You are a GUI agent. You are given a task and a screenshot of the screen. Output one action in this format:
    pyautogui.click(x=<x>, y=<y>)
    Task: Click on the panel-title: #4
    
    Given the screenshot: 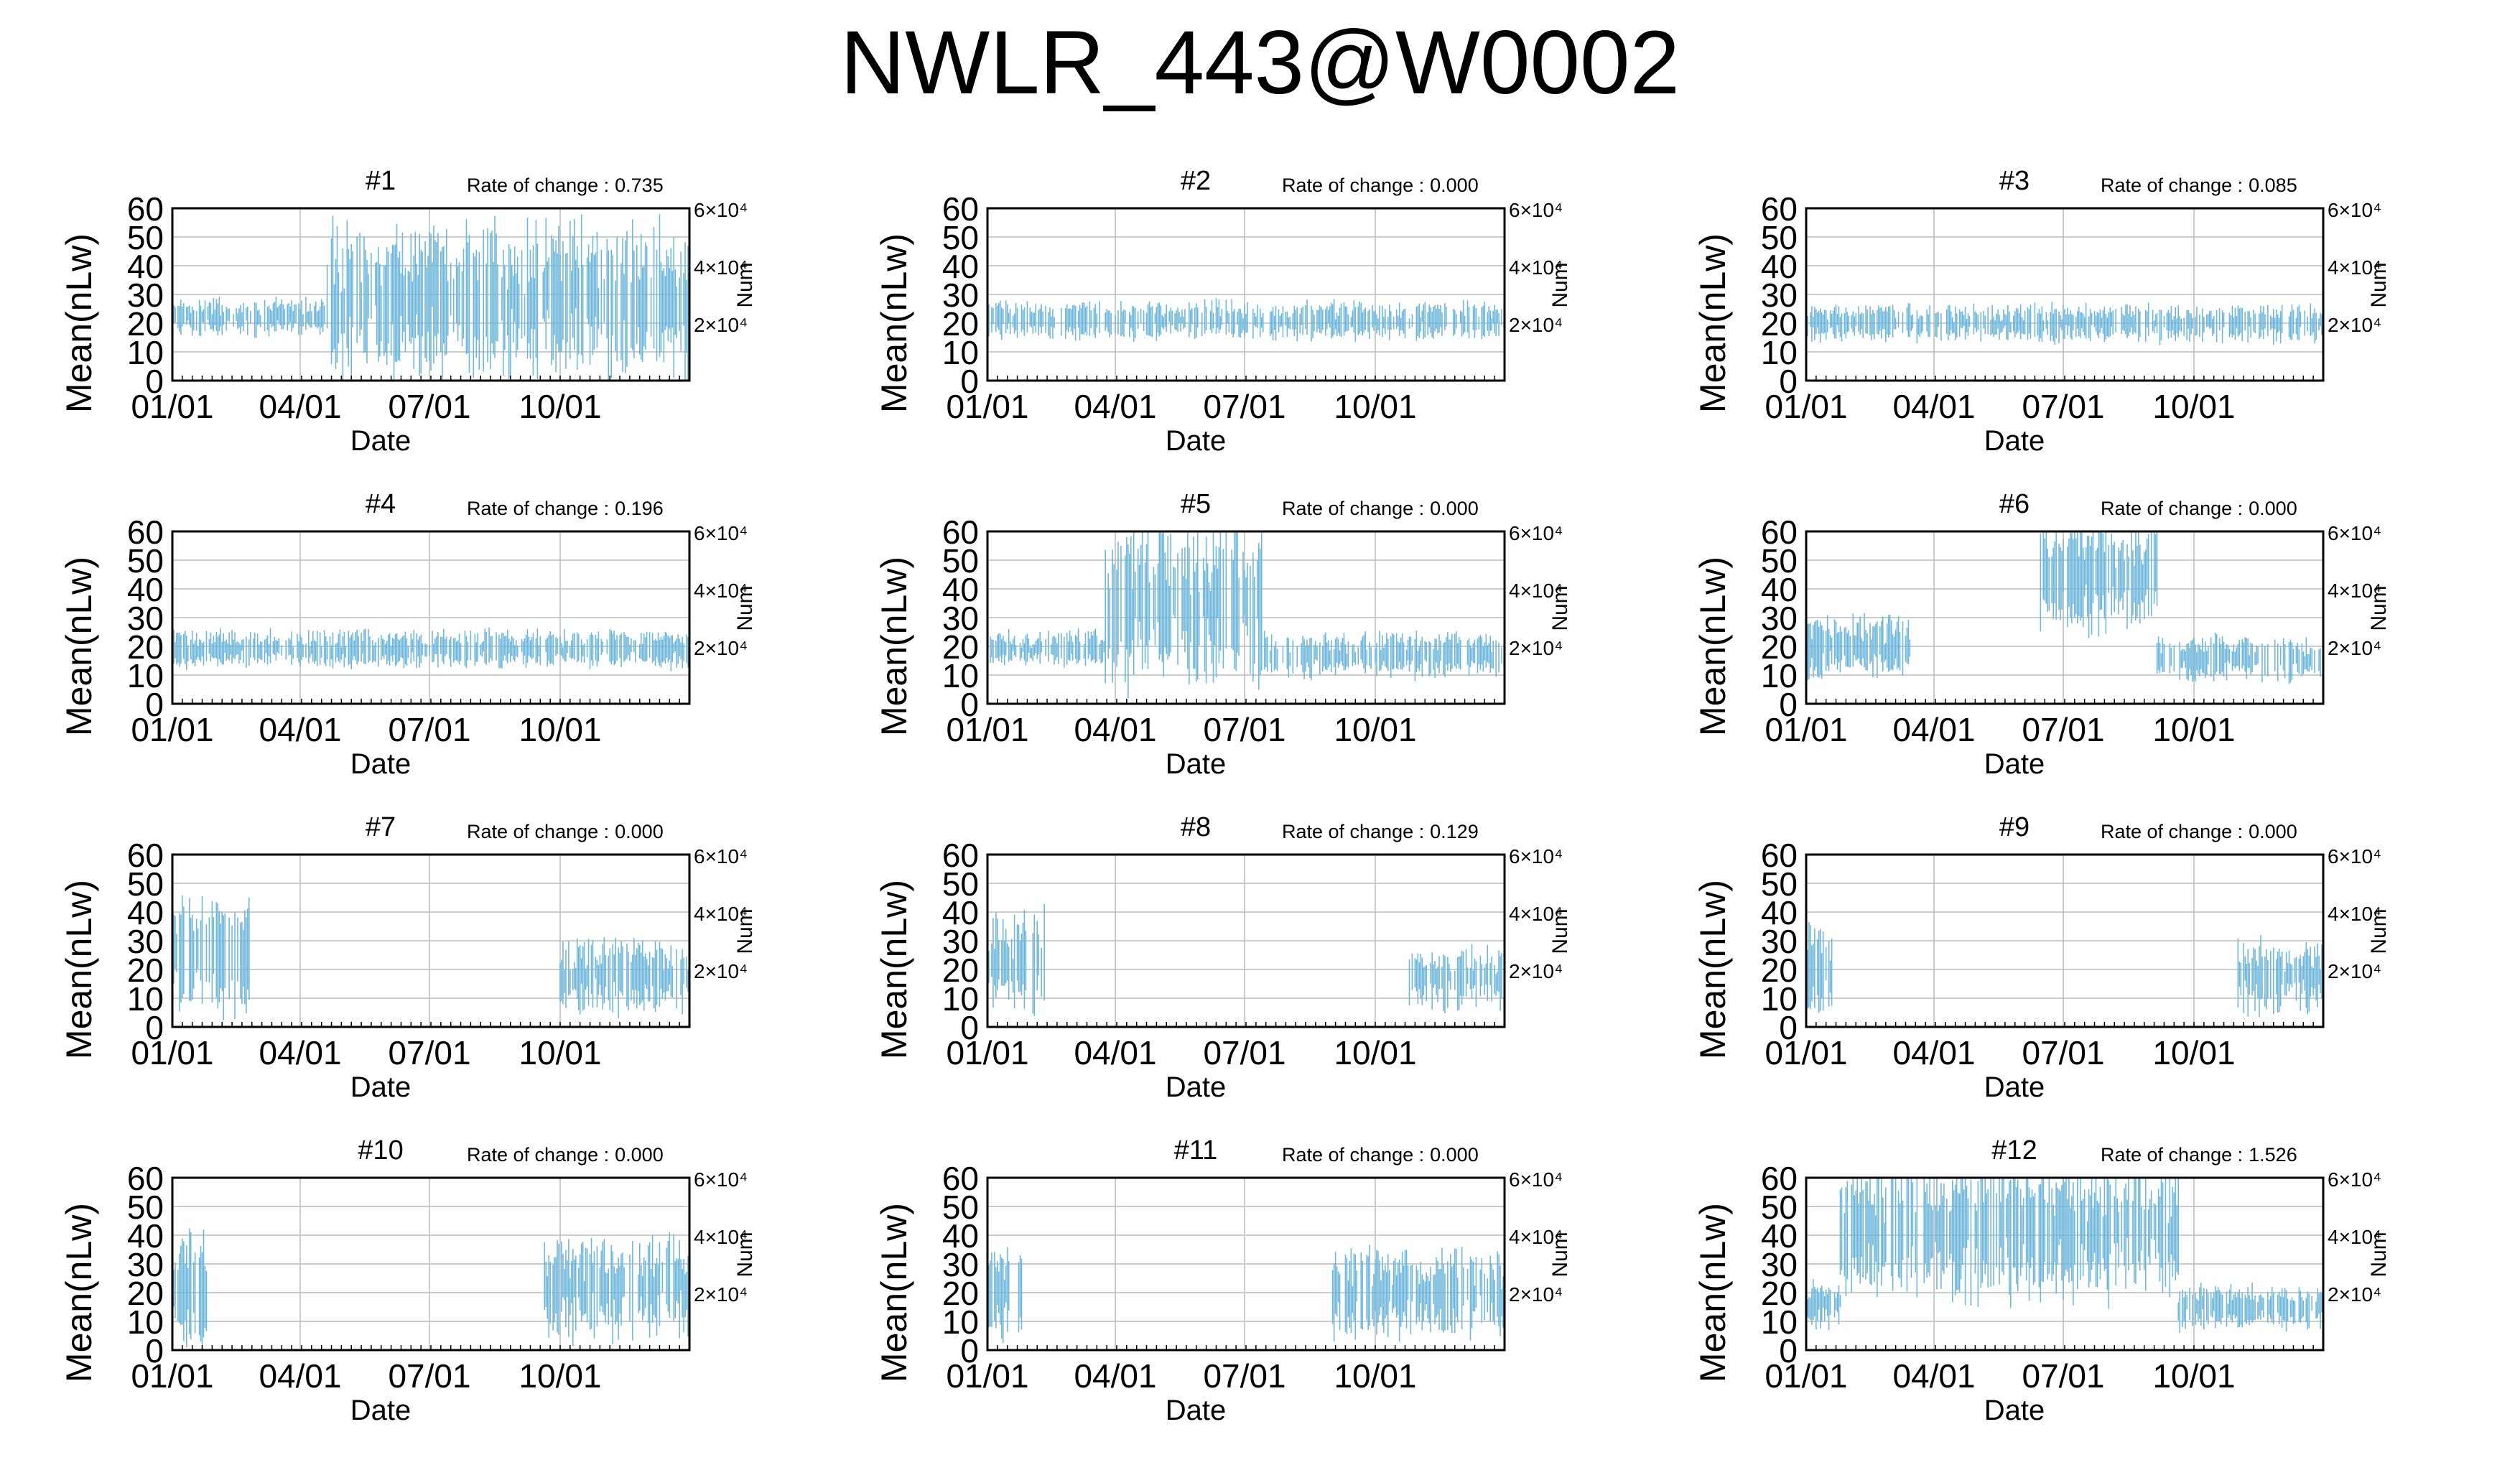 What is the action you would take?
    pyautogui.click(x=380, y=504)
    